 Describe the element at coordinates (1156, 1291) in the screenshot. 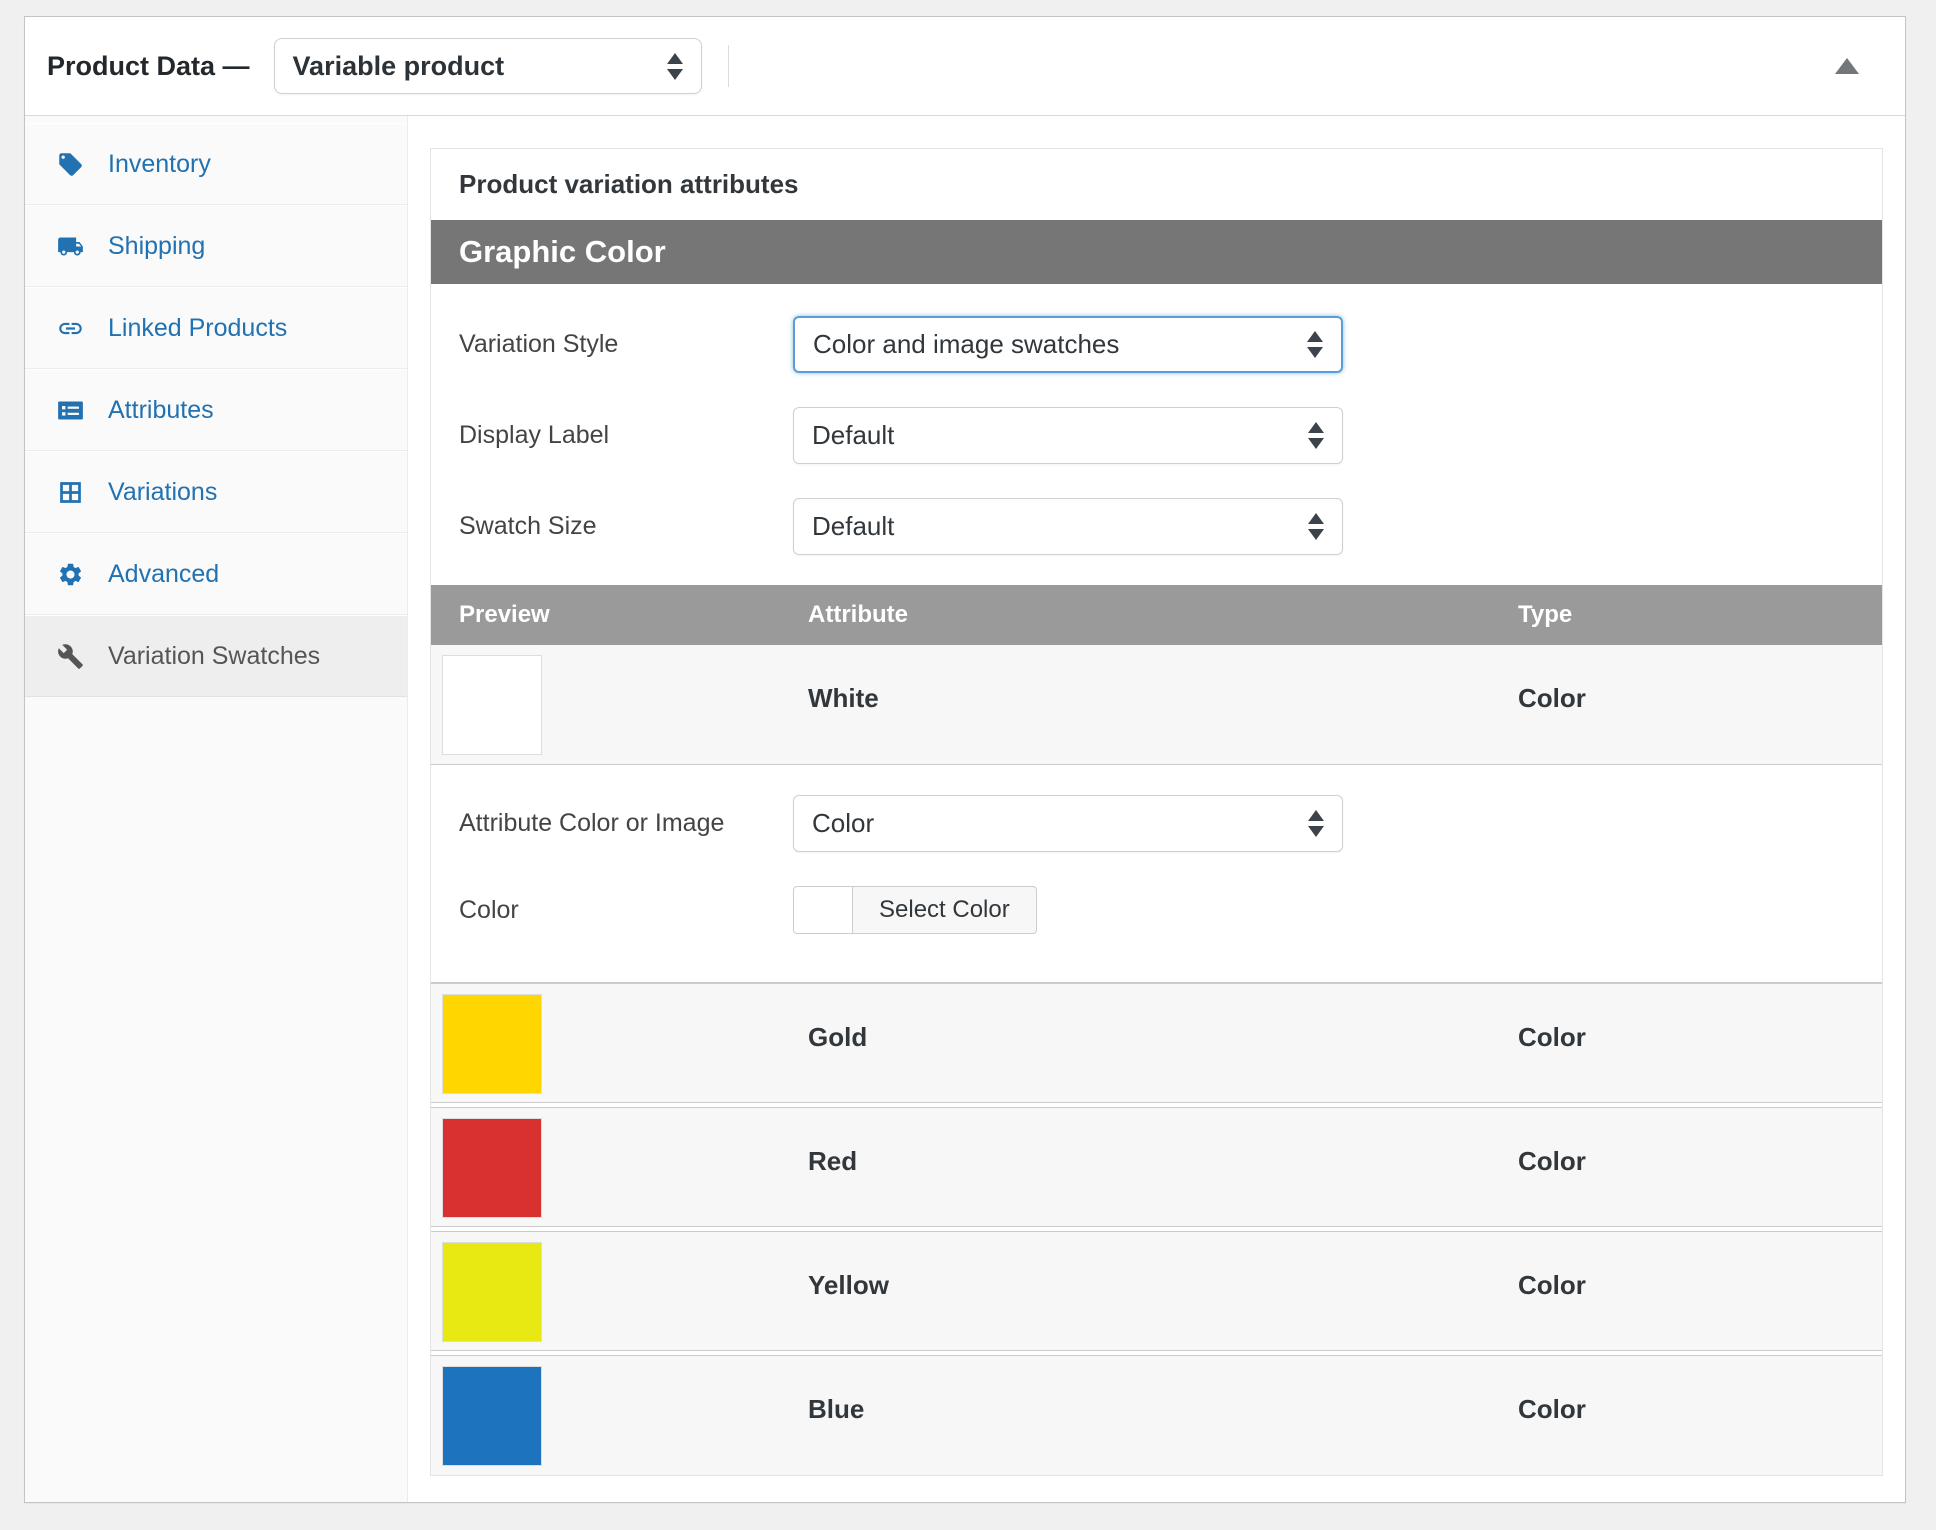

I see `attribute-row-yellow: Yellow Color` at that location.